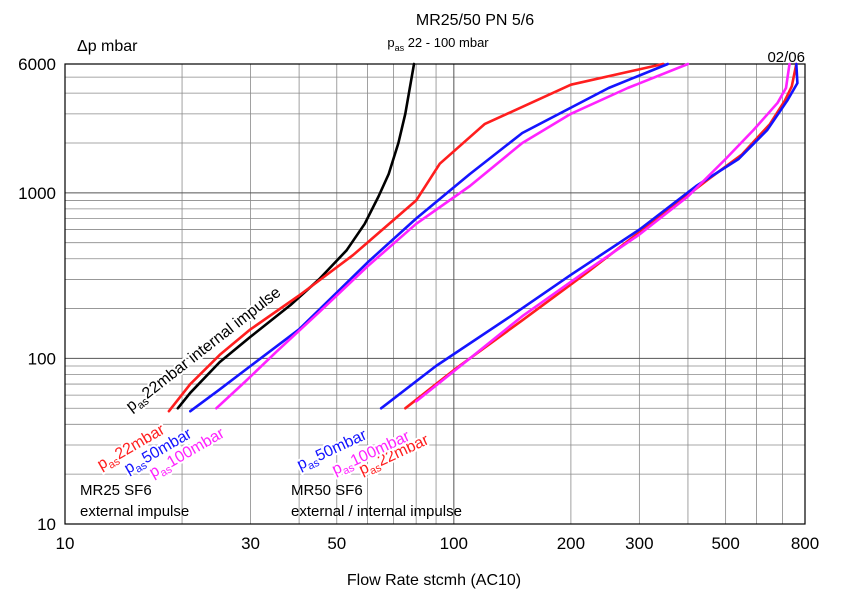  I want to click on x-tick-label: 50, so click(336, 543).